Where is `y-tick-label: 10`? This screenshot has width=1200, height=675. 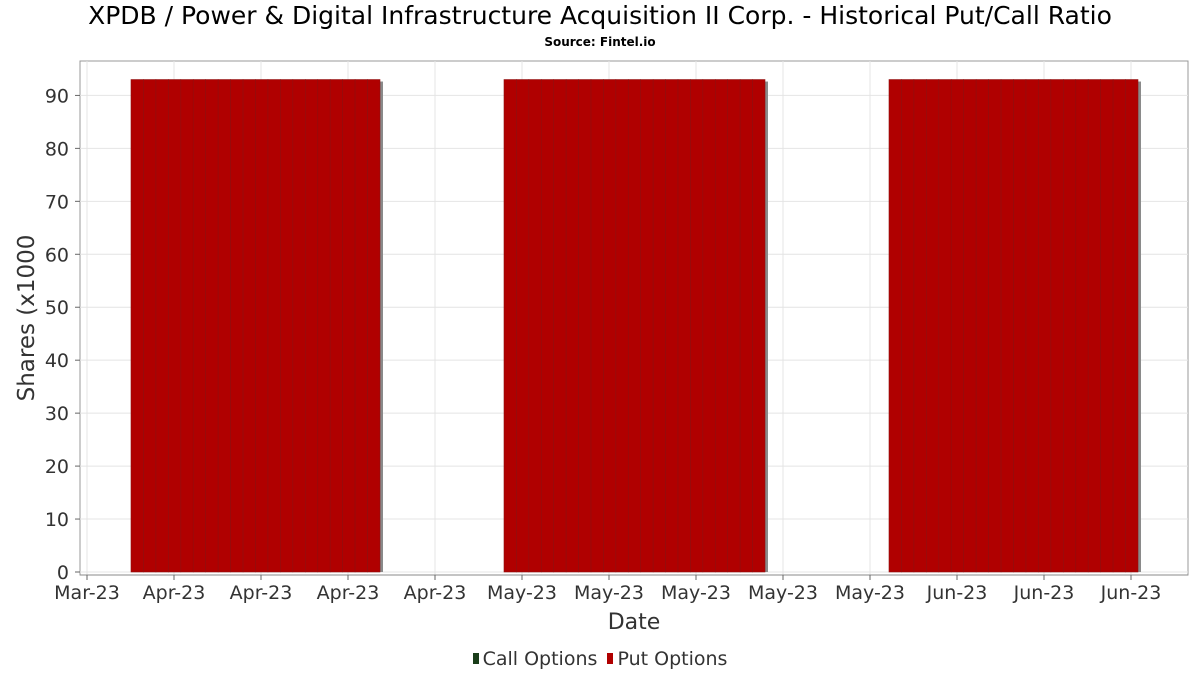
y-tick-label: 10 is located at coordinates (57, 520).